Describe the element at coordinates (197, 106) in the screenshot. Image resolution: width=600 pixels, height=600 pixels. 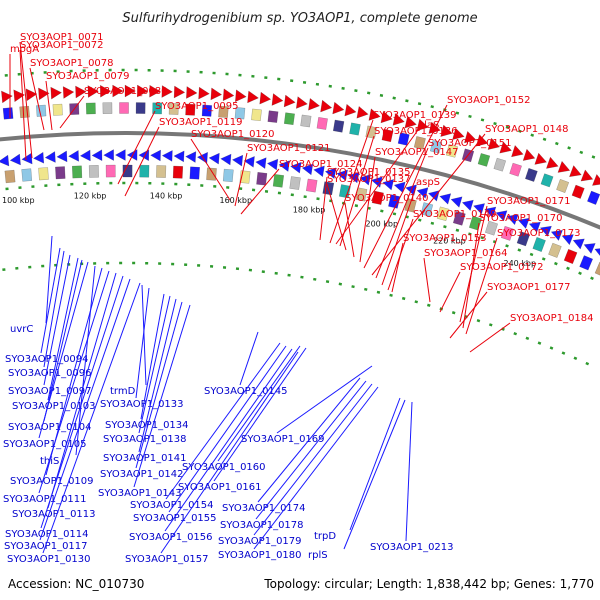
I see `forward-gene-label: SYO3AOP1_0095` at that location.